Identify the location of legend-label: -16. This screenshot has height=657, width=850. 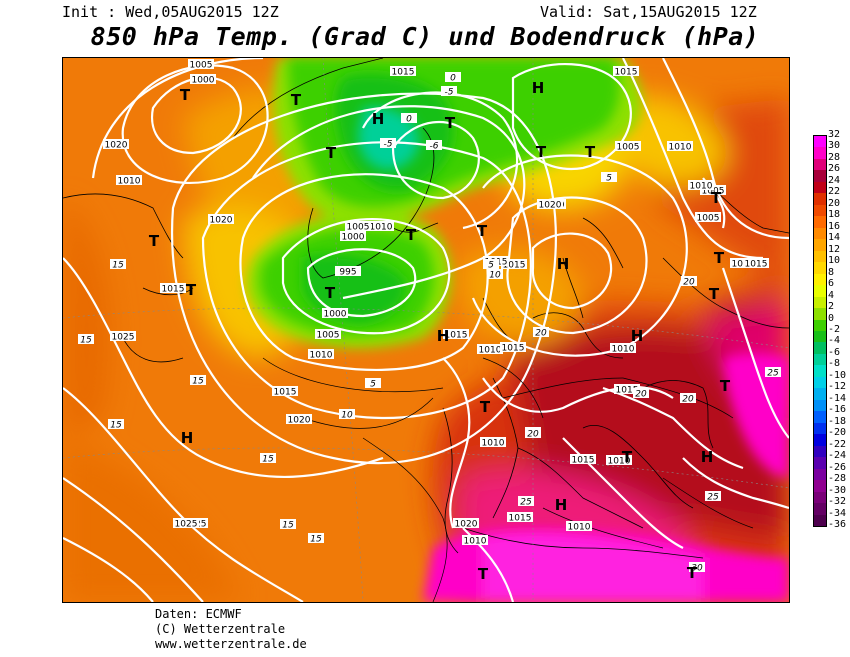
(837, 410).